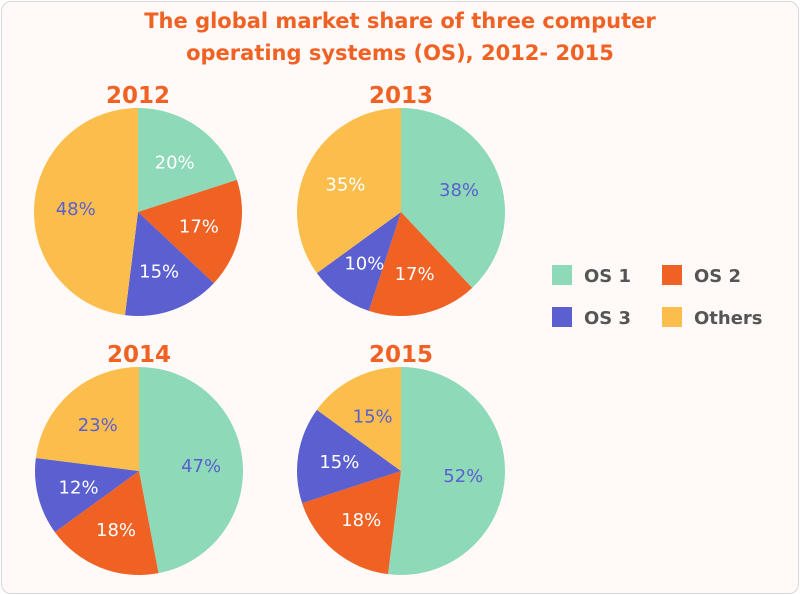 The width and height of the screenshot is (800, 595). I want to click on pie-title: 2015, so click(401, 355).